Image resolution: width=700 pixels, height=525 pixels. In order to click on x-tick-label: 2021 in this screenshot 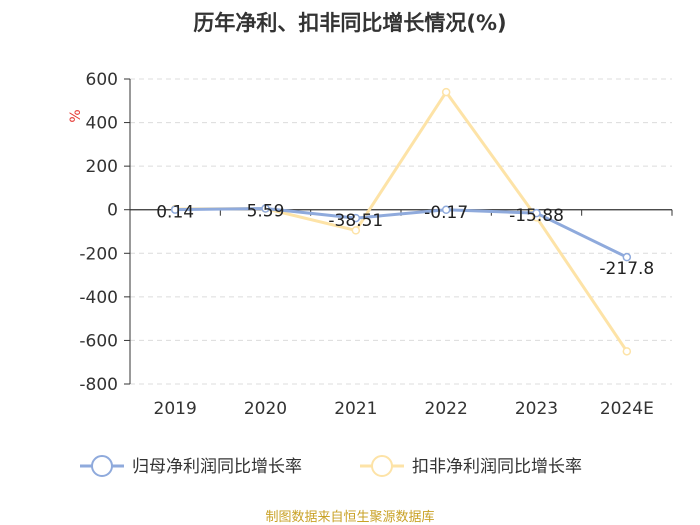, I will do `click(355, 409)`.